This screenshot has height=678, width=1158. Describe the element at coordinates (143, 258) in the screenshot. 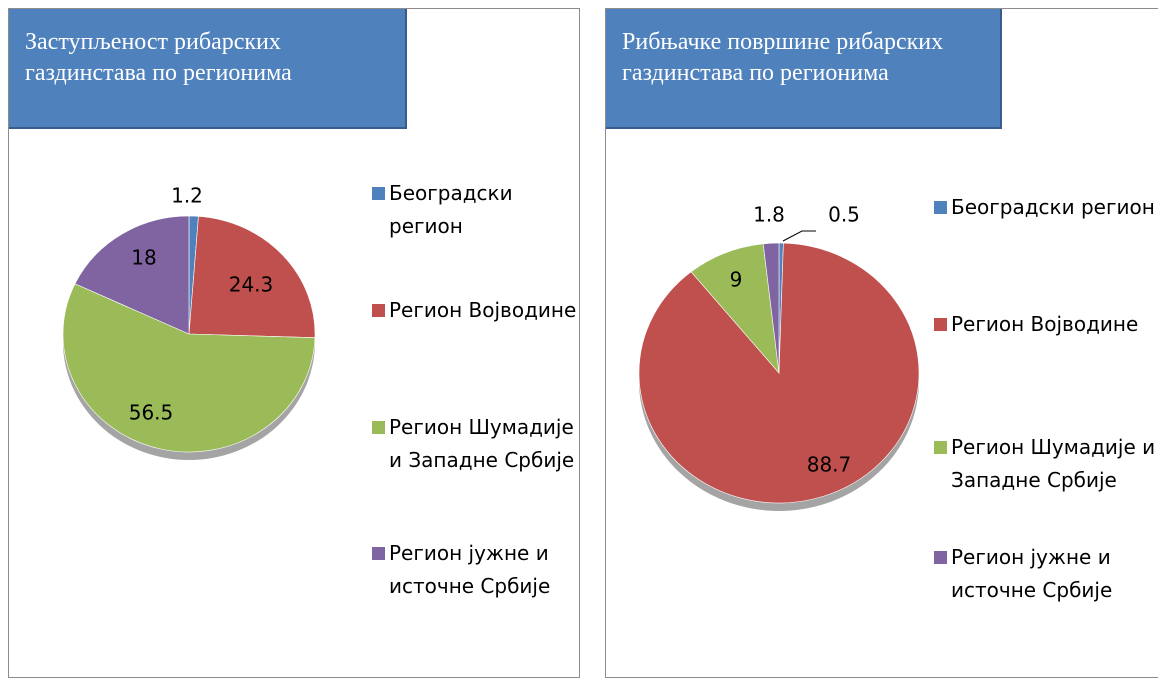

I see `data-label: 18` at that location.